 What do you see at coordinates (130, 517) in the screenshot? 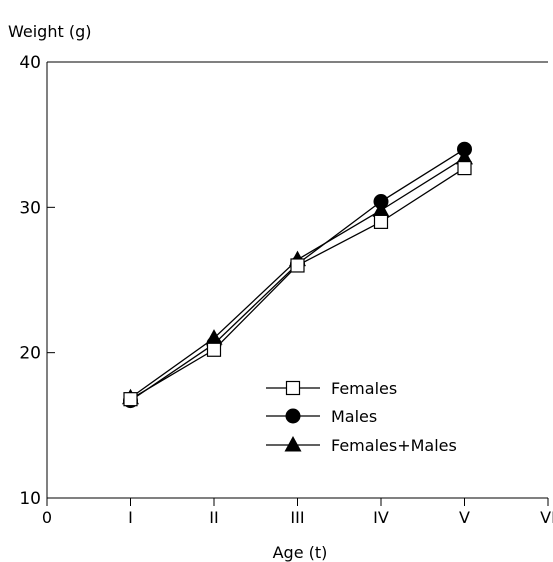
I see `x-tick-label: I` at bounding box center [130, 517].